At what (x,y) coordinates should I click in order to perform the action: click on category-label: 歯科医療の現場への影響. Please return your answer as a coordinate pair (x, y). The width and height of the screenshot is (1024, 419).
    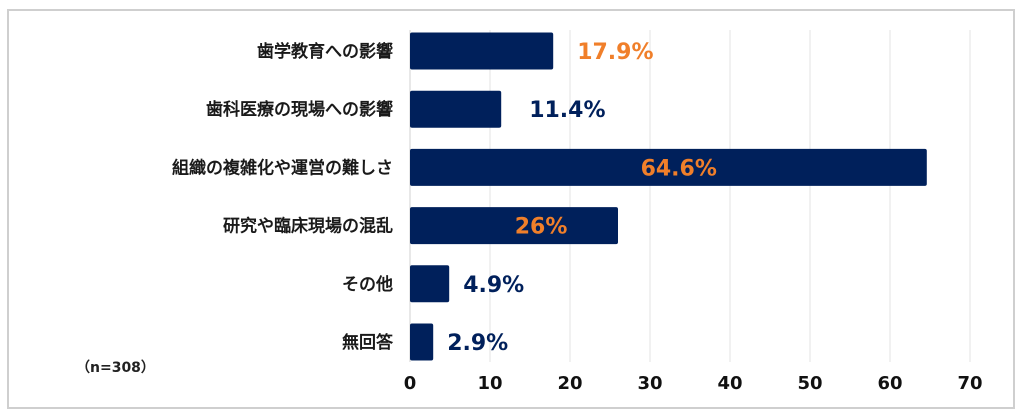
    Looking at the image, I should click on (299, 109).